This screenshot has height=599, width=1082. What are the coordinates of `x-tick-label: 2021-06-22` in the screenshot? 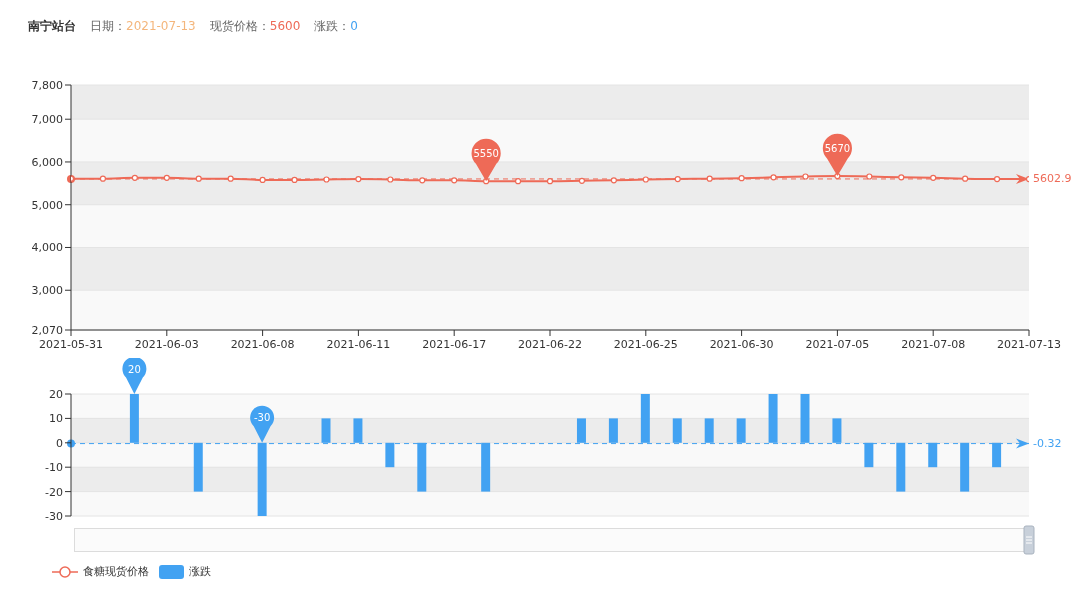 It's located at (550, 344).